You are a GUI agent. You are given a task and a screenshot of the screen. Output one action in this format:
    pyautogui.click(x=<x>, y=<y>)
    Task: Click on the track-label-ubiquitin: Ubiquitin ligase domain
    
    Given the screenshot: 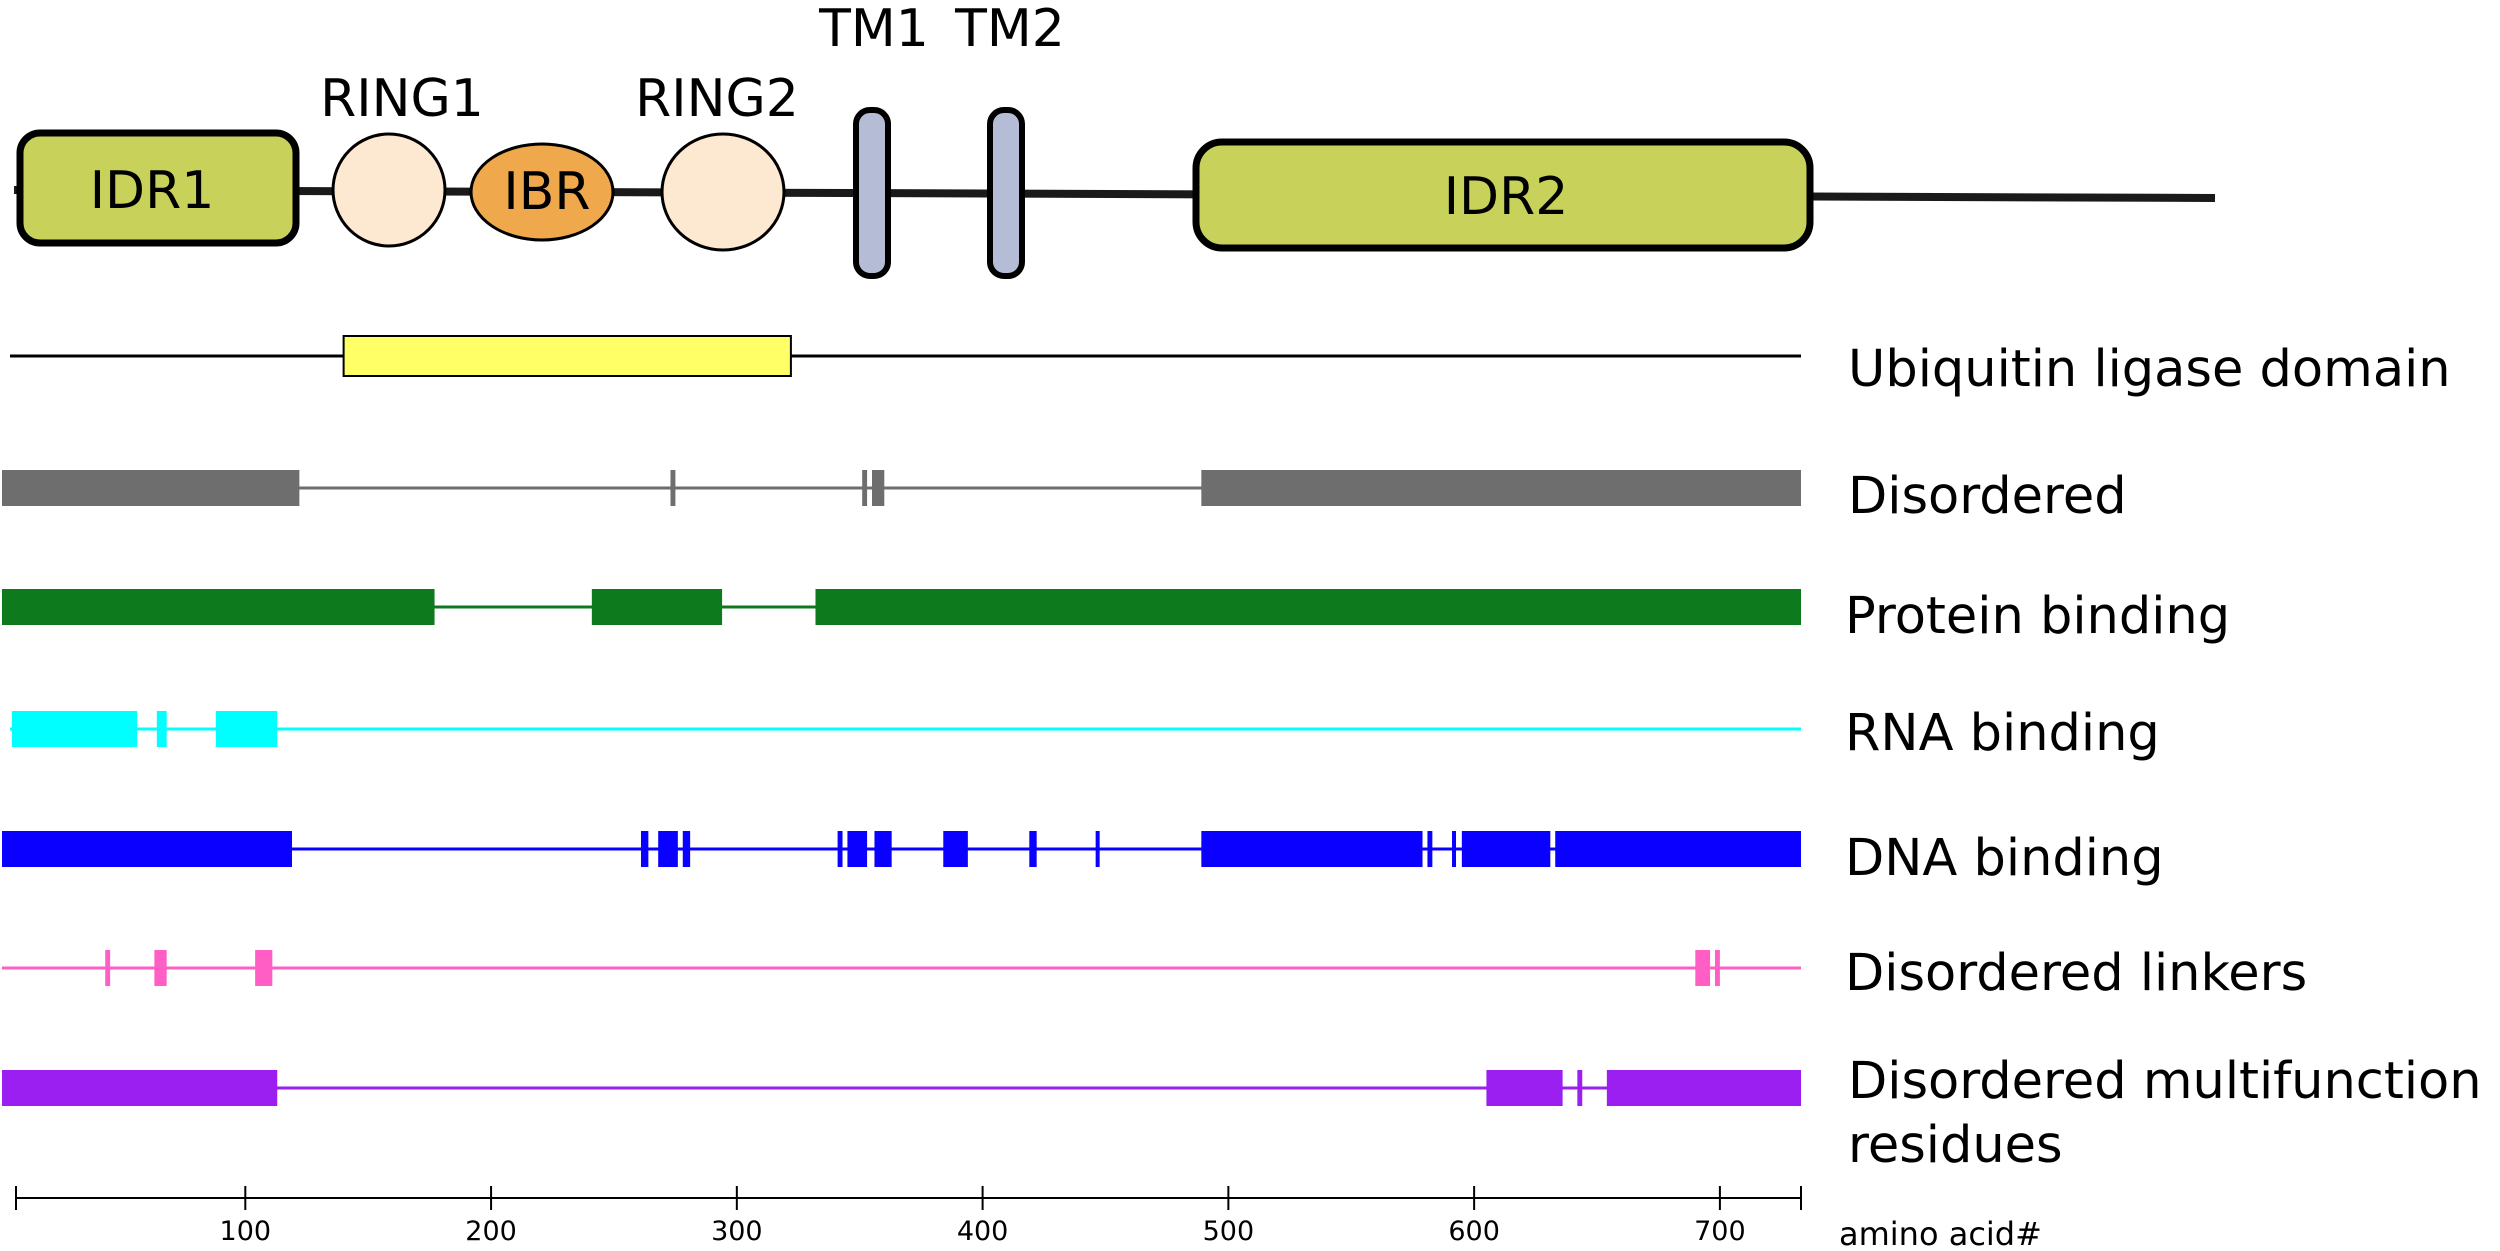 What is the action you would take?
    pyautogui.click(x=2149, y=369)
    